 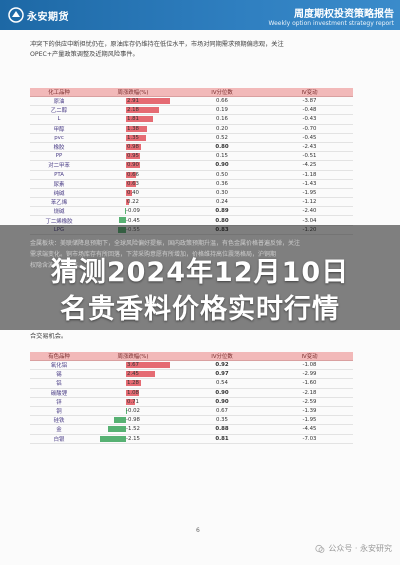 I want to click on iv-percentile-cell: 0.36, so click(x=222, y=184).